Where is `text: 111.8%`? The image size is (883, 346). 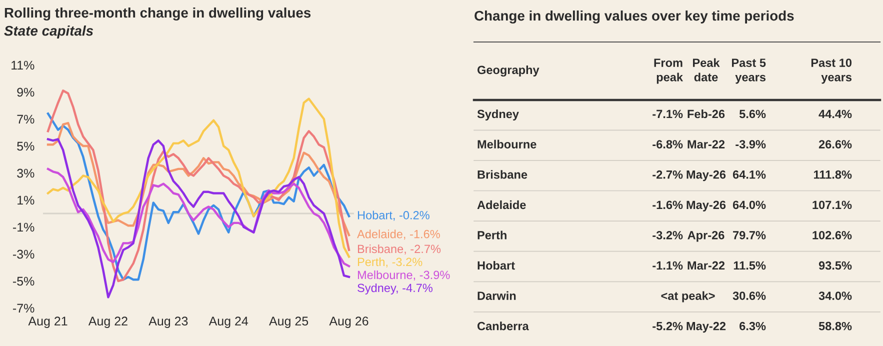 text: 111.8% is located at coordinates (833, 174).